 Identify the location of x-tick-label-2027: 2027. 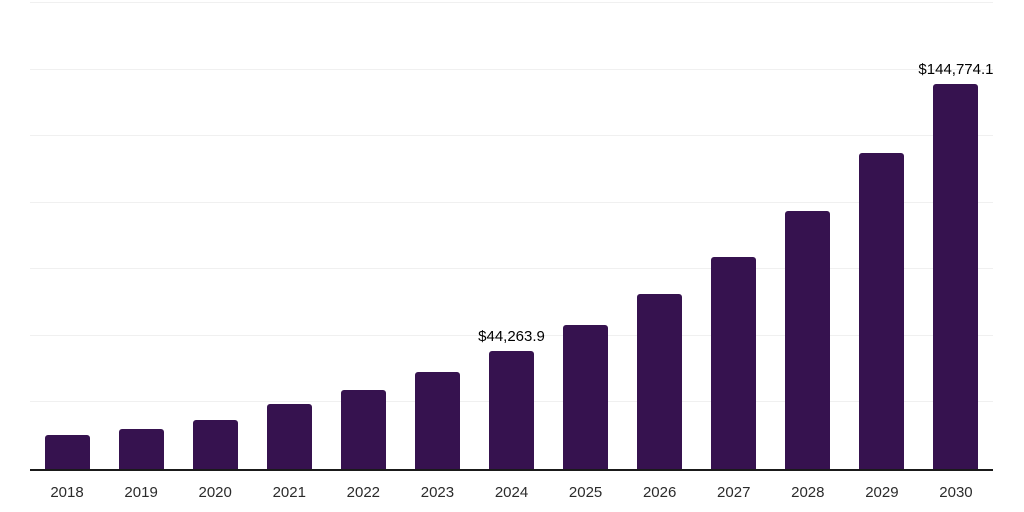
(734, 492).